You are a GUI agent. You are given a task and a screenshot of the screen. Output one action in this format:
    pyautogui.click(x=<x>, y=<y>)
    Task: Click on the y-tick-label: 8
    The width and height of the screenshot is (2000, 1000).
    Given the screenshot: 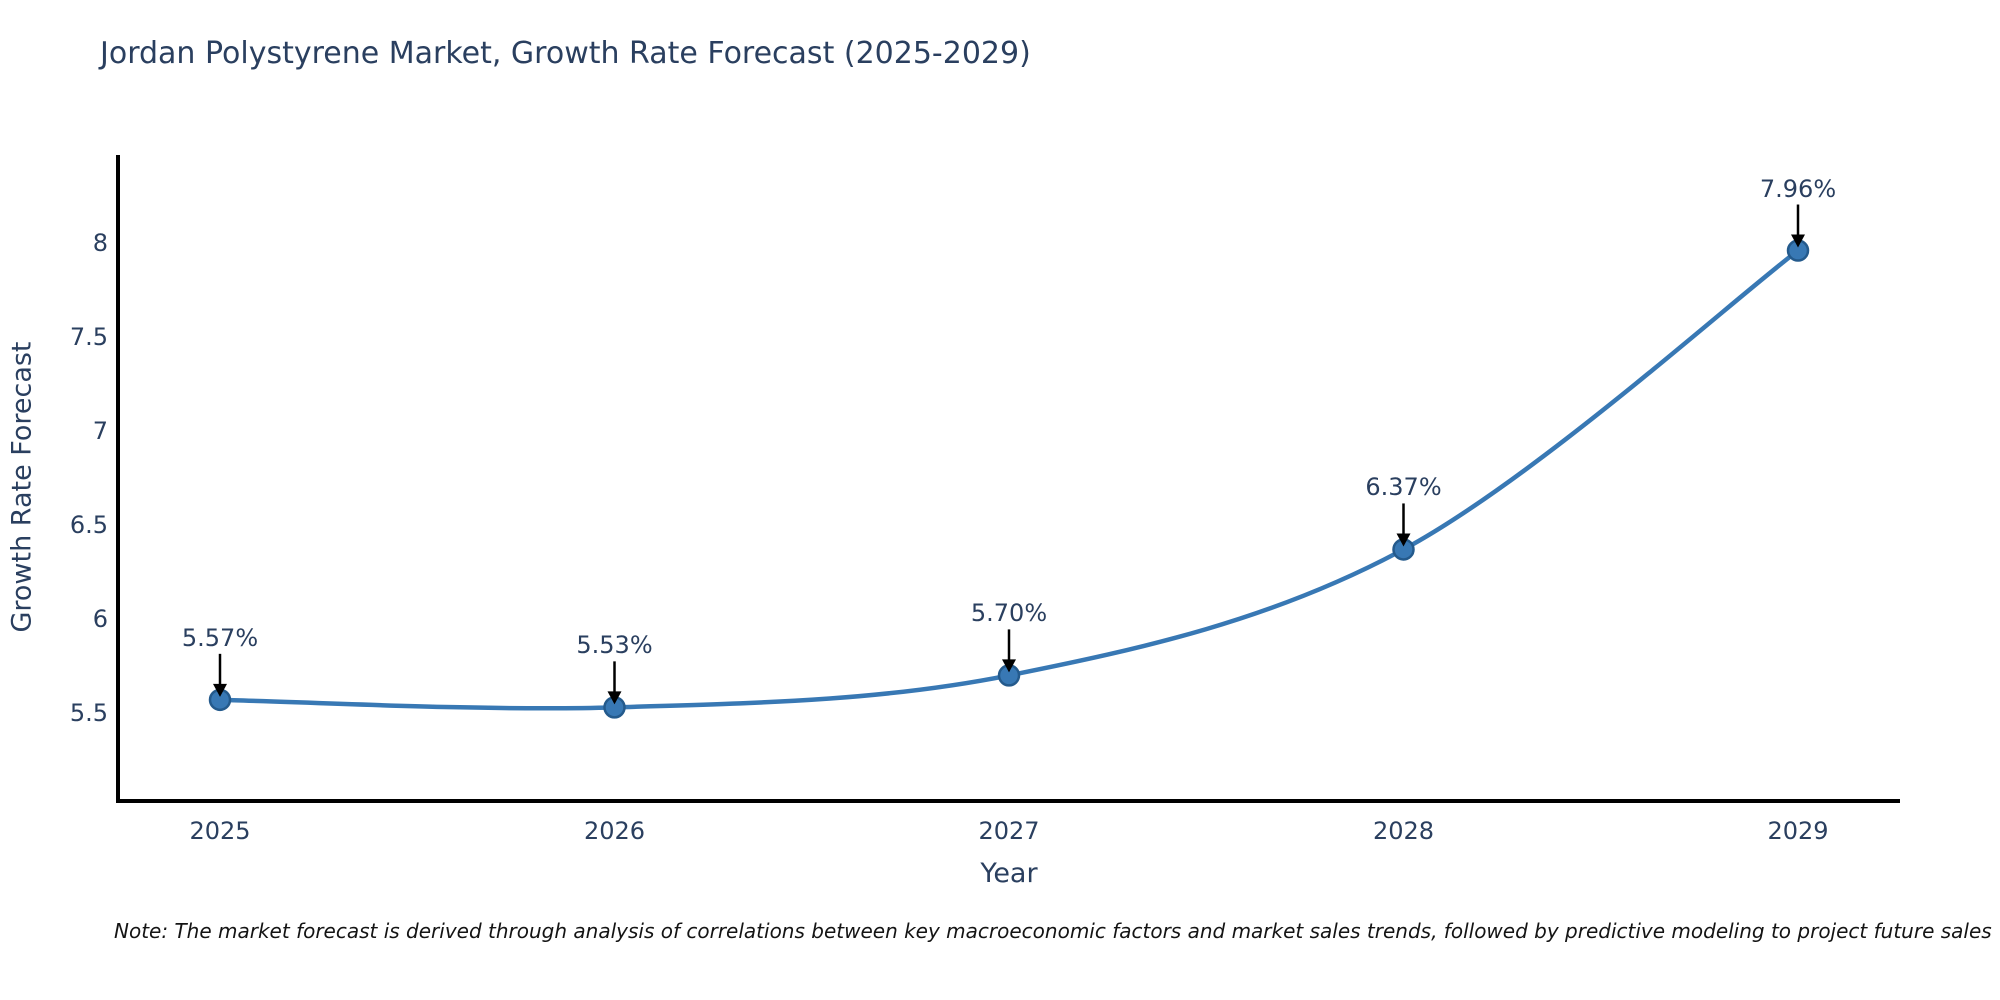 What is the action you would take?
    pyautogui.click(x=100, y=243)
    